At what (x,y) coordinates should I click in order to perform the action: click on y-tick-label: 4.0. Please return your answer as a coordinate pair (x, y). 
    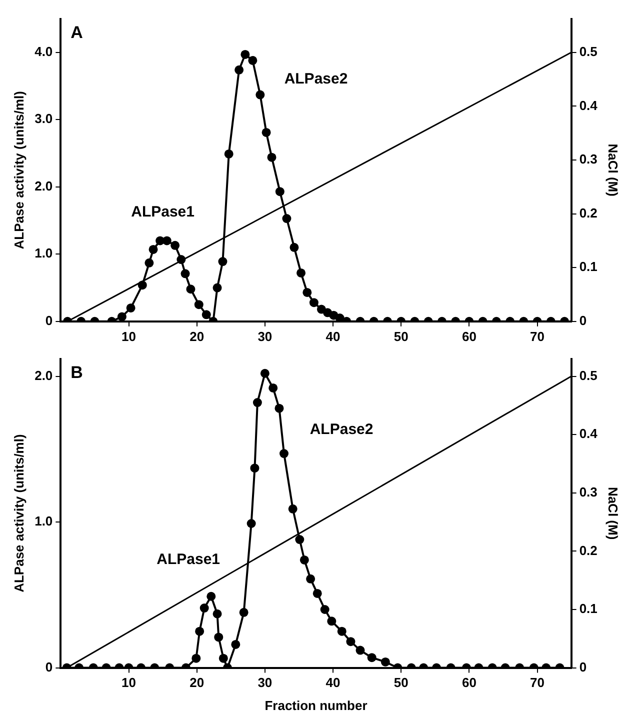
    Looking at the image, I should click on (43, 51).